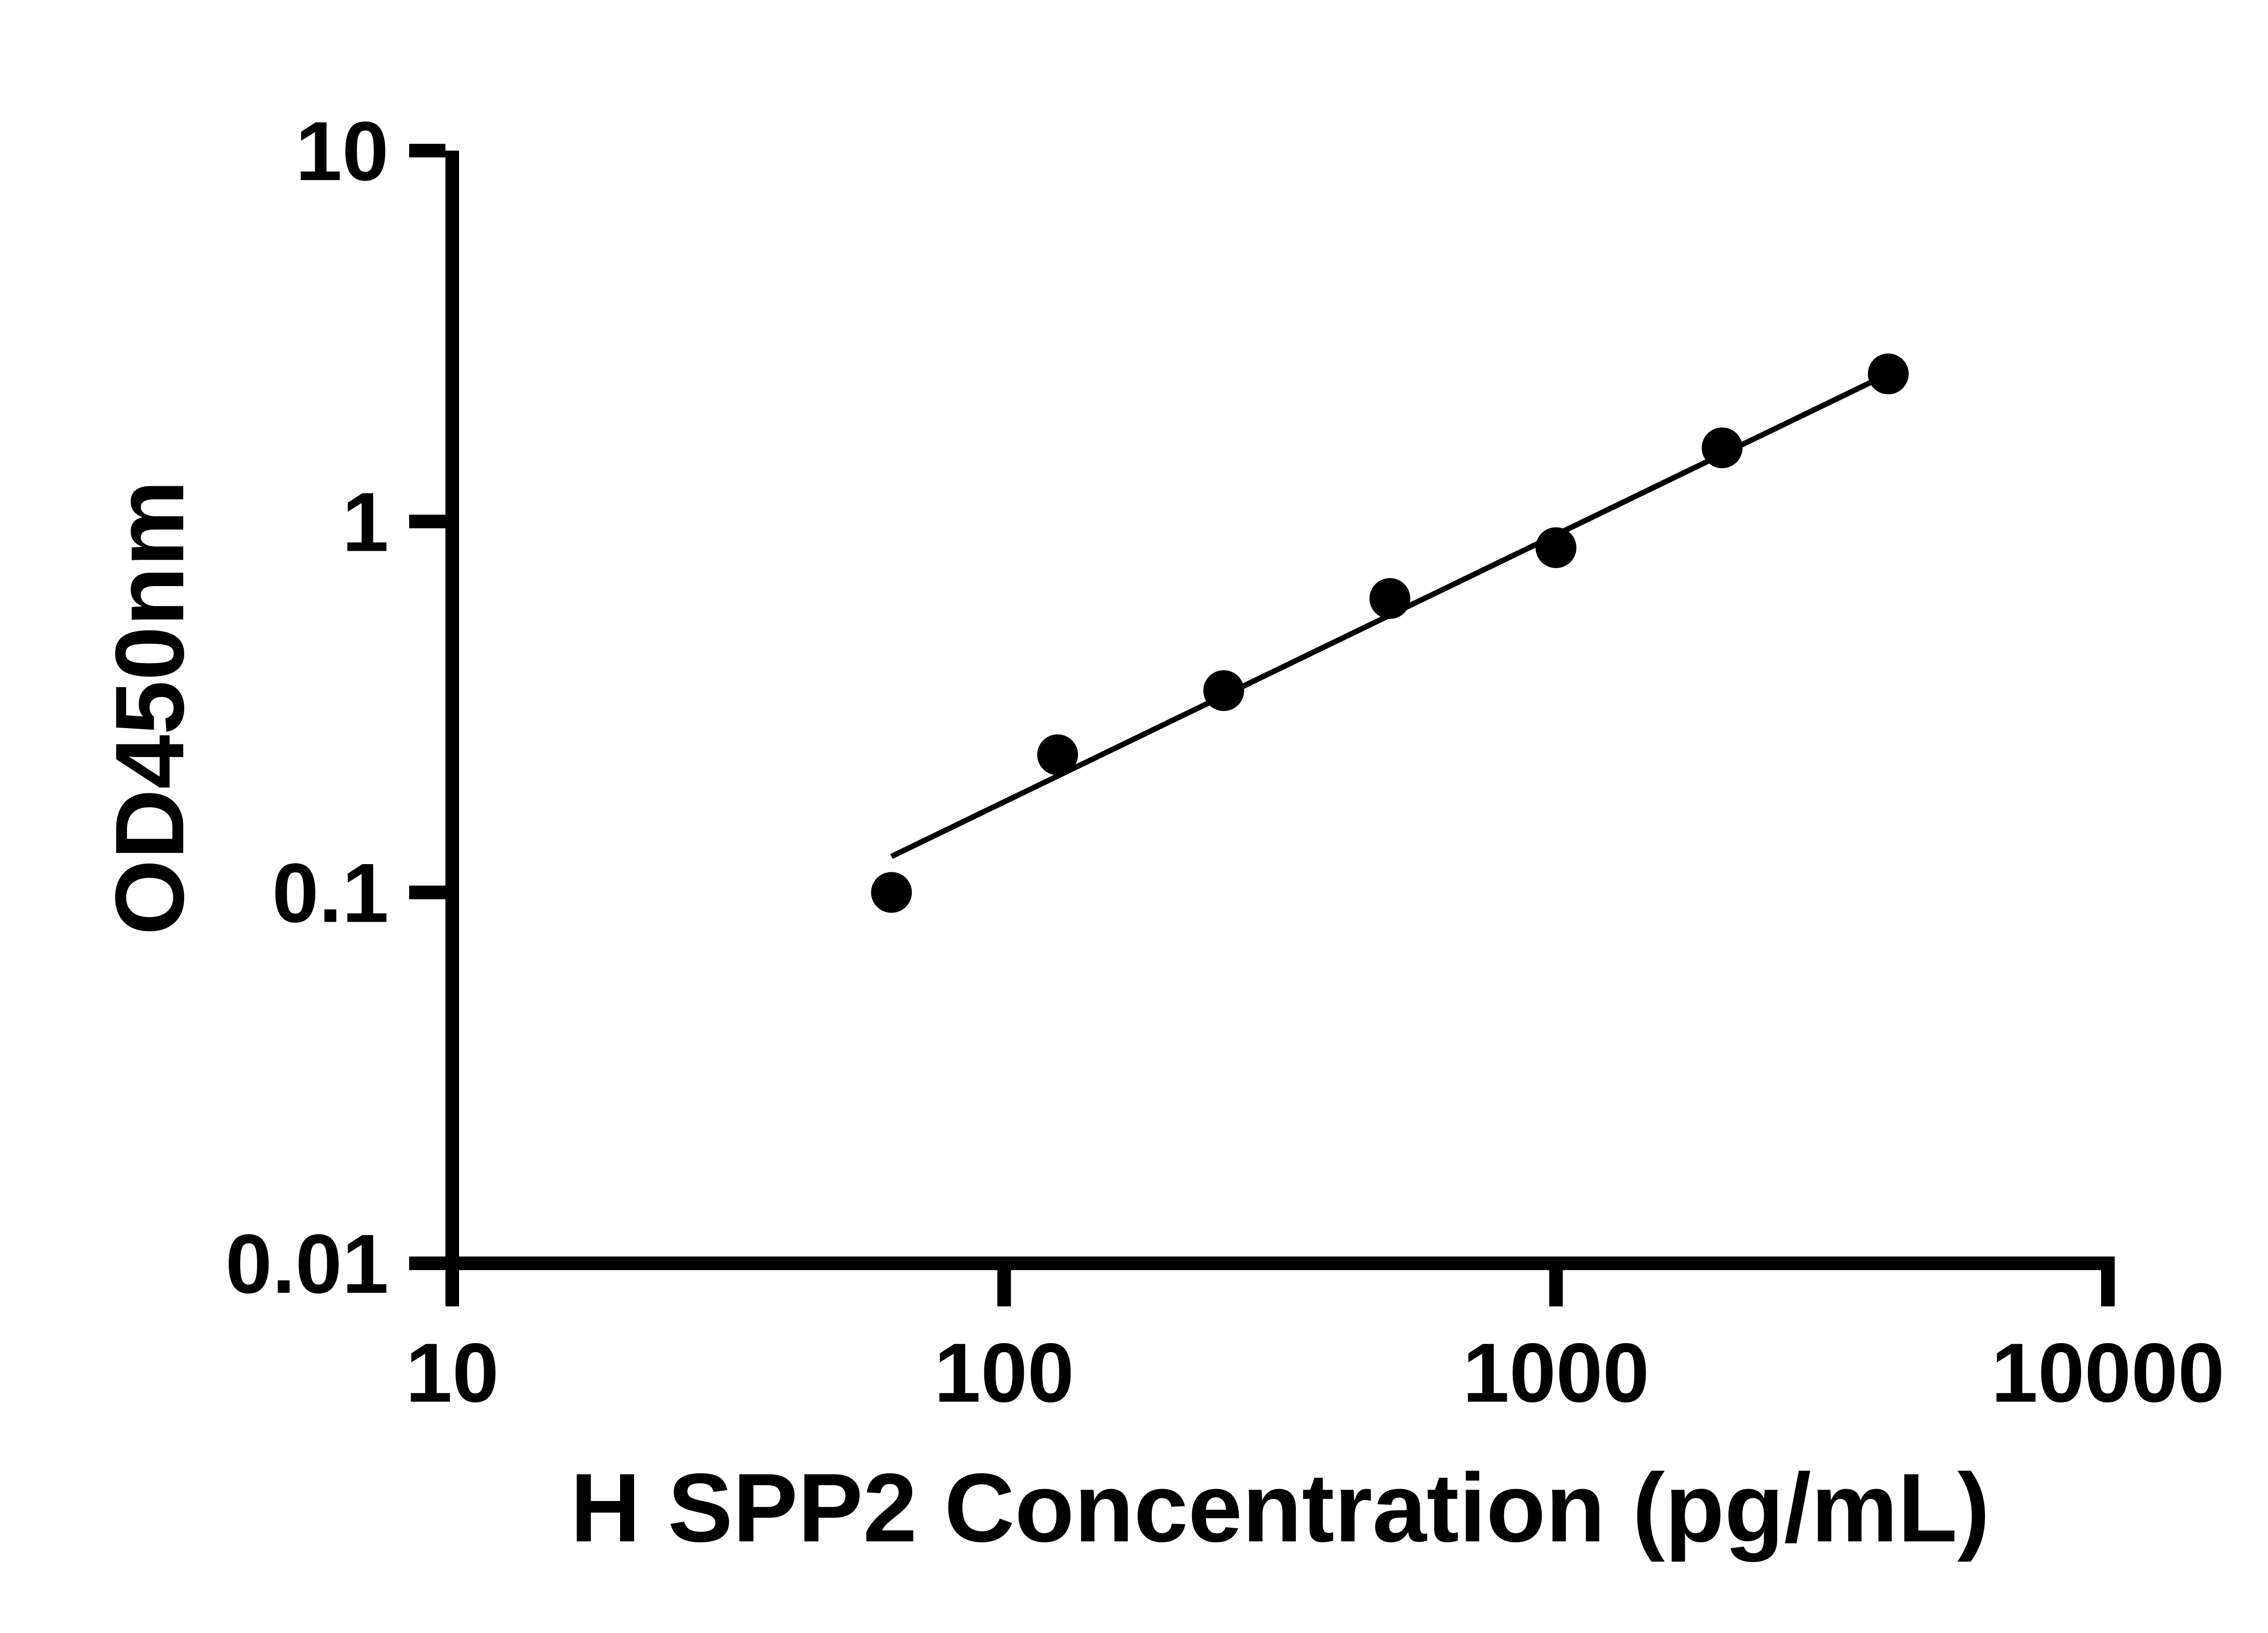 The image size is (2268, 1633). Describe the element at coordinates (366, 522) in the screenshot. I see `y-tick-label: 1` at that location.